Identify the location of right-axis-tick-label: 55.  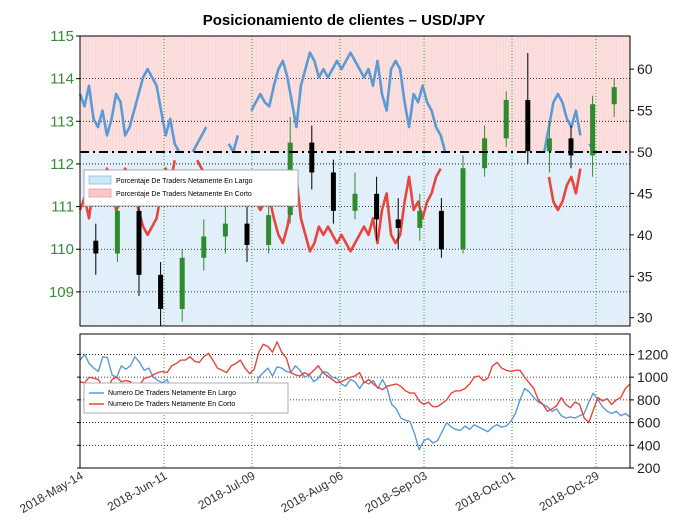
(645, 111).